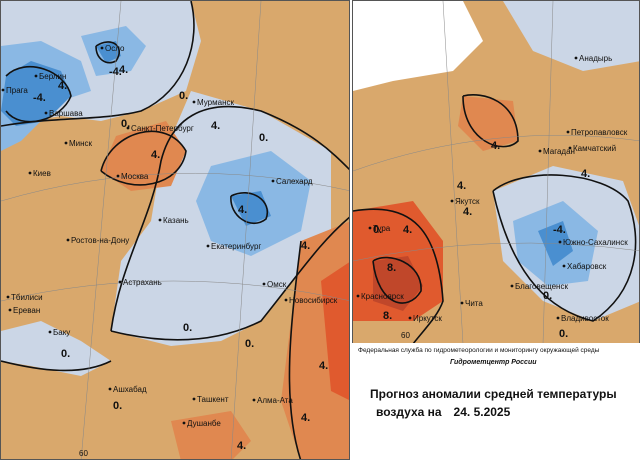  I want to click on isoline-label: 8., so click(387, 316).